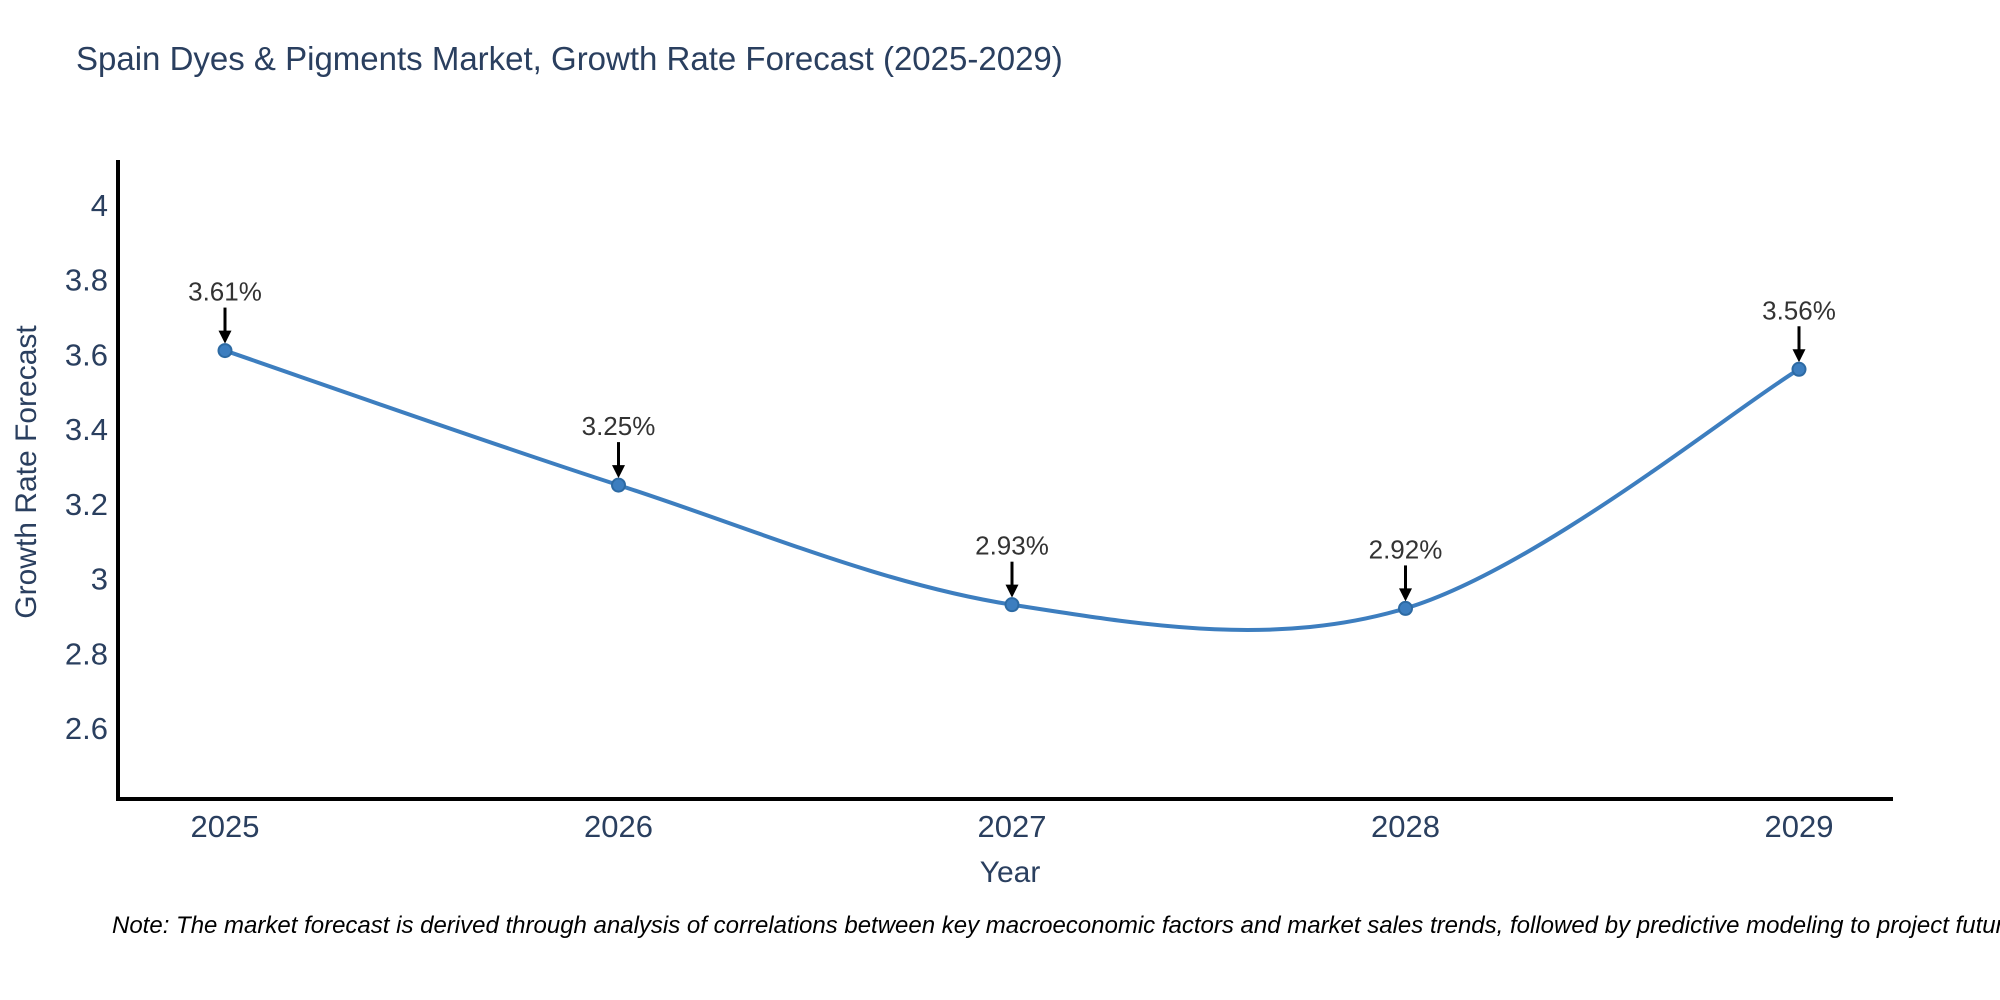 Image resolution: width=2000 pixels, height=1000 pixels. Describe the element at coordinates (86, 429) in the screenshot. I see `y-tick-label: 3.4` at that location.